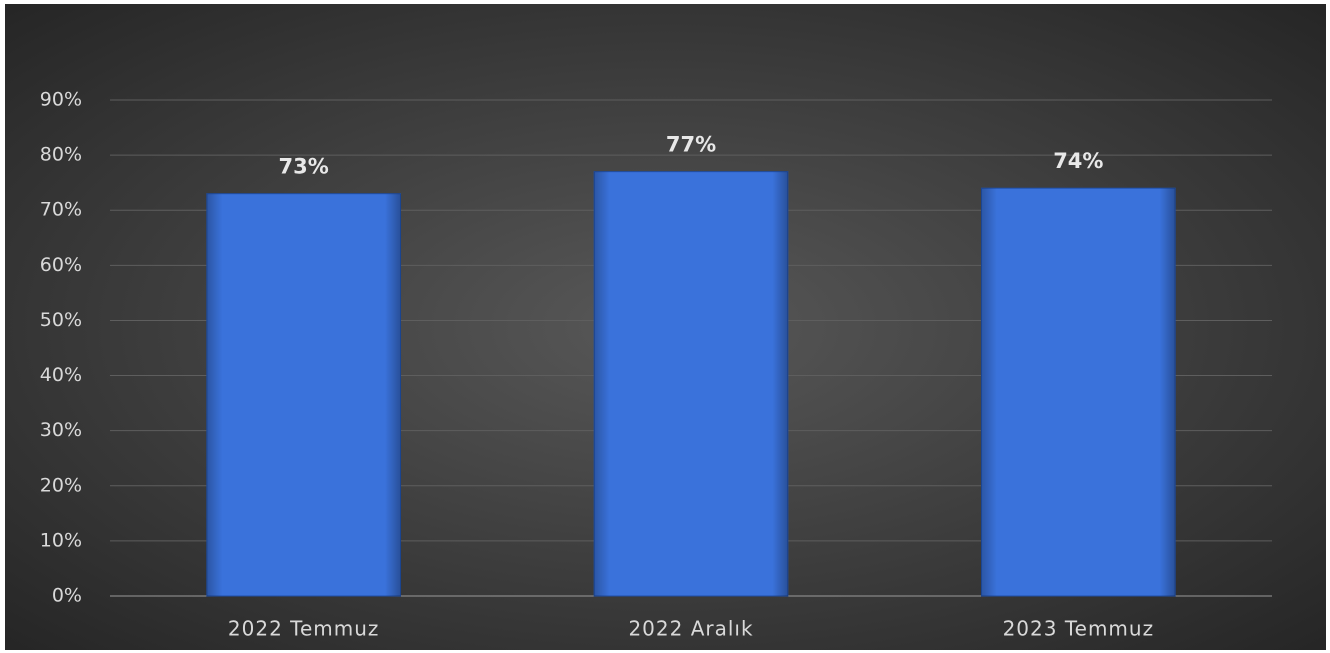  I want to click on y-tick-label: 30%, so click(61, 430).